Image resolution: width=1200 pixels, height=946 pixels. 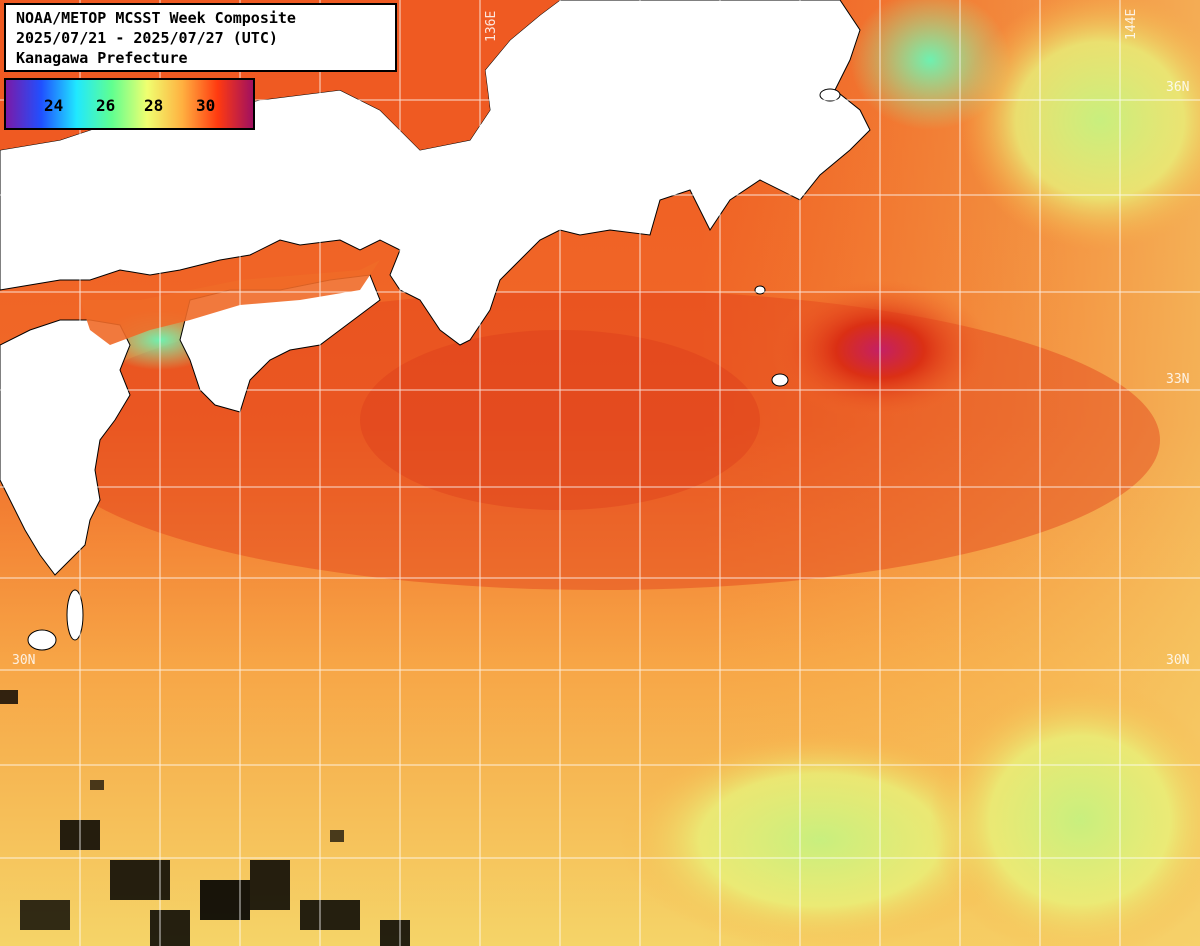 What do you see at coordinates (20, 379) in the screenshot?
I see `lat-label-33-left: 33` at bounding box center [20, 379].